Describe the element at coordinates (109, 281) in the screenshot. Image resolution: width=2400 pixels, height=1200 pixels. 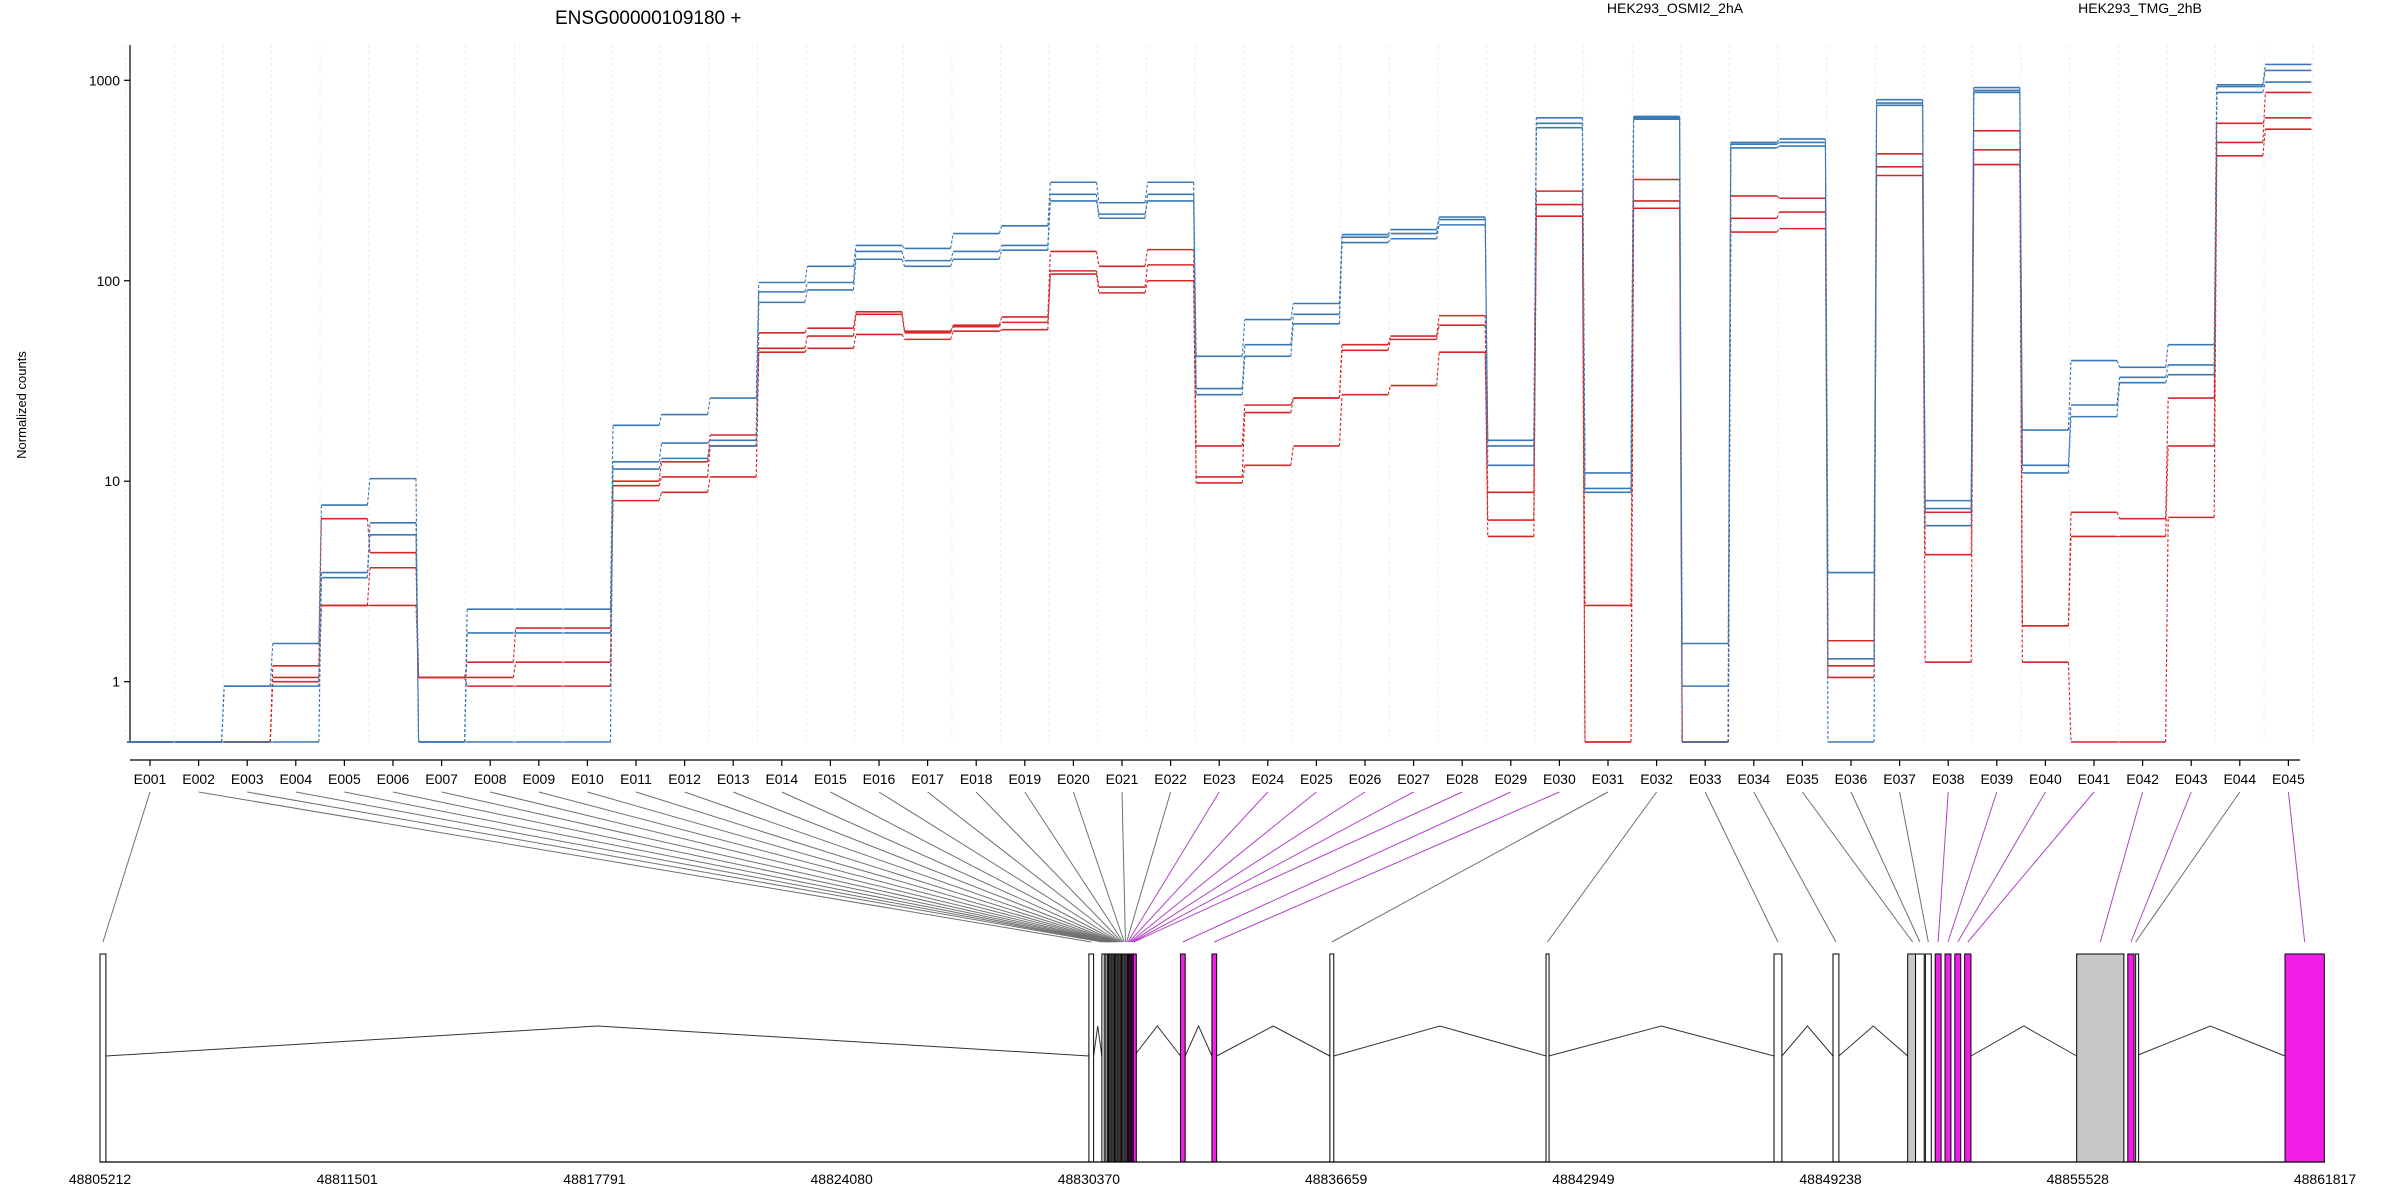
I see `y-tick-label: 100` at that location.